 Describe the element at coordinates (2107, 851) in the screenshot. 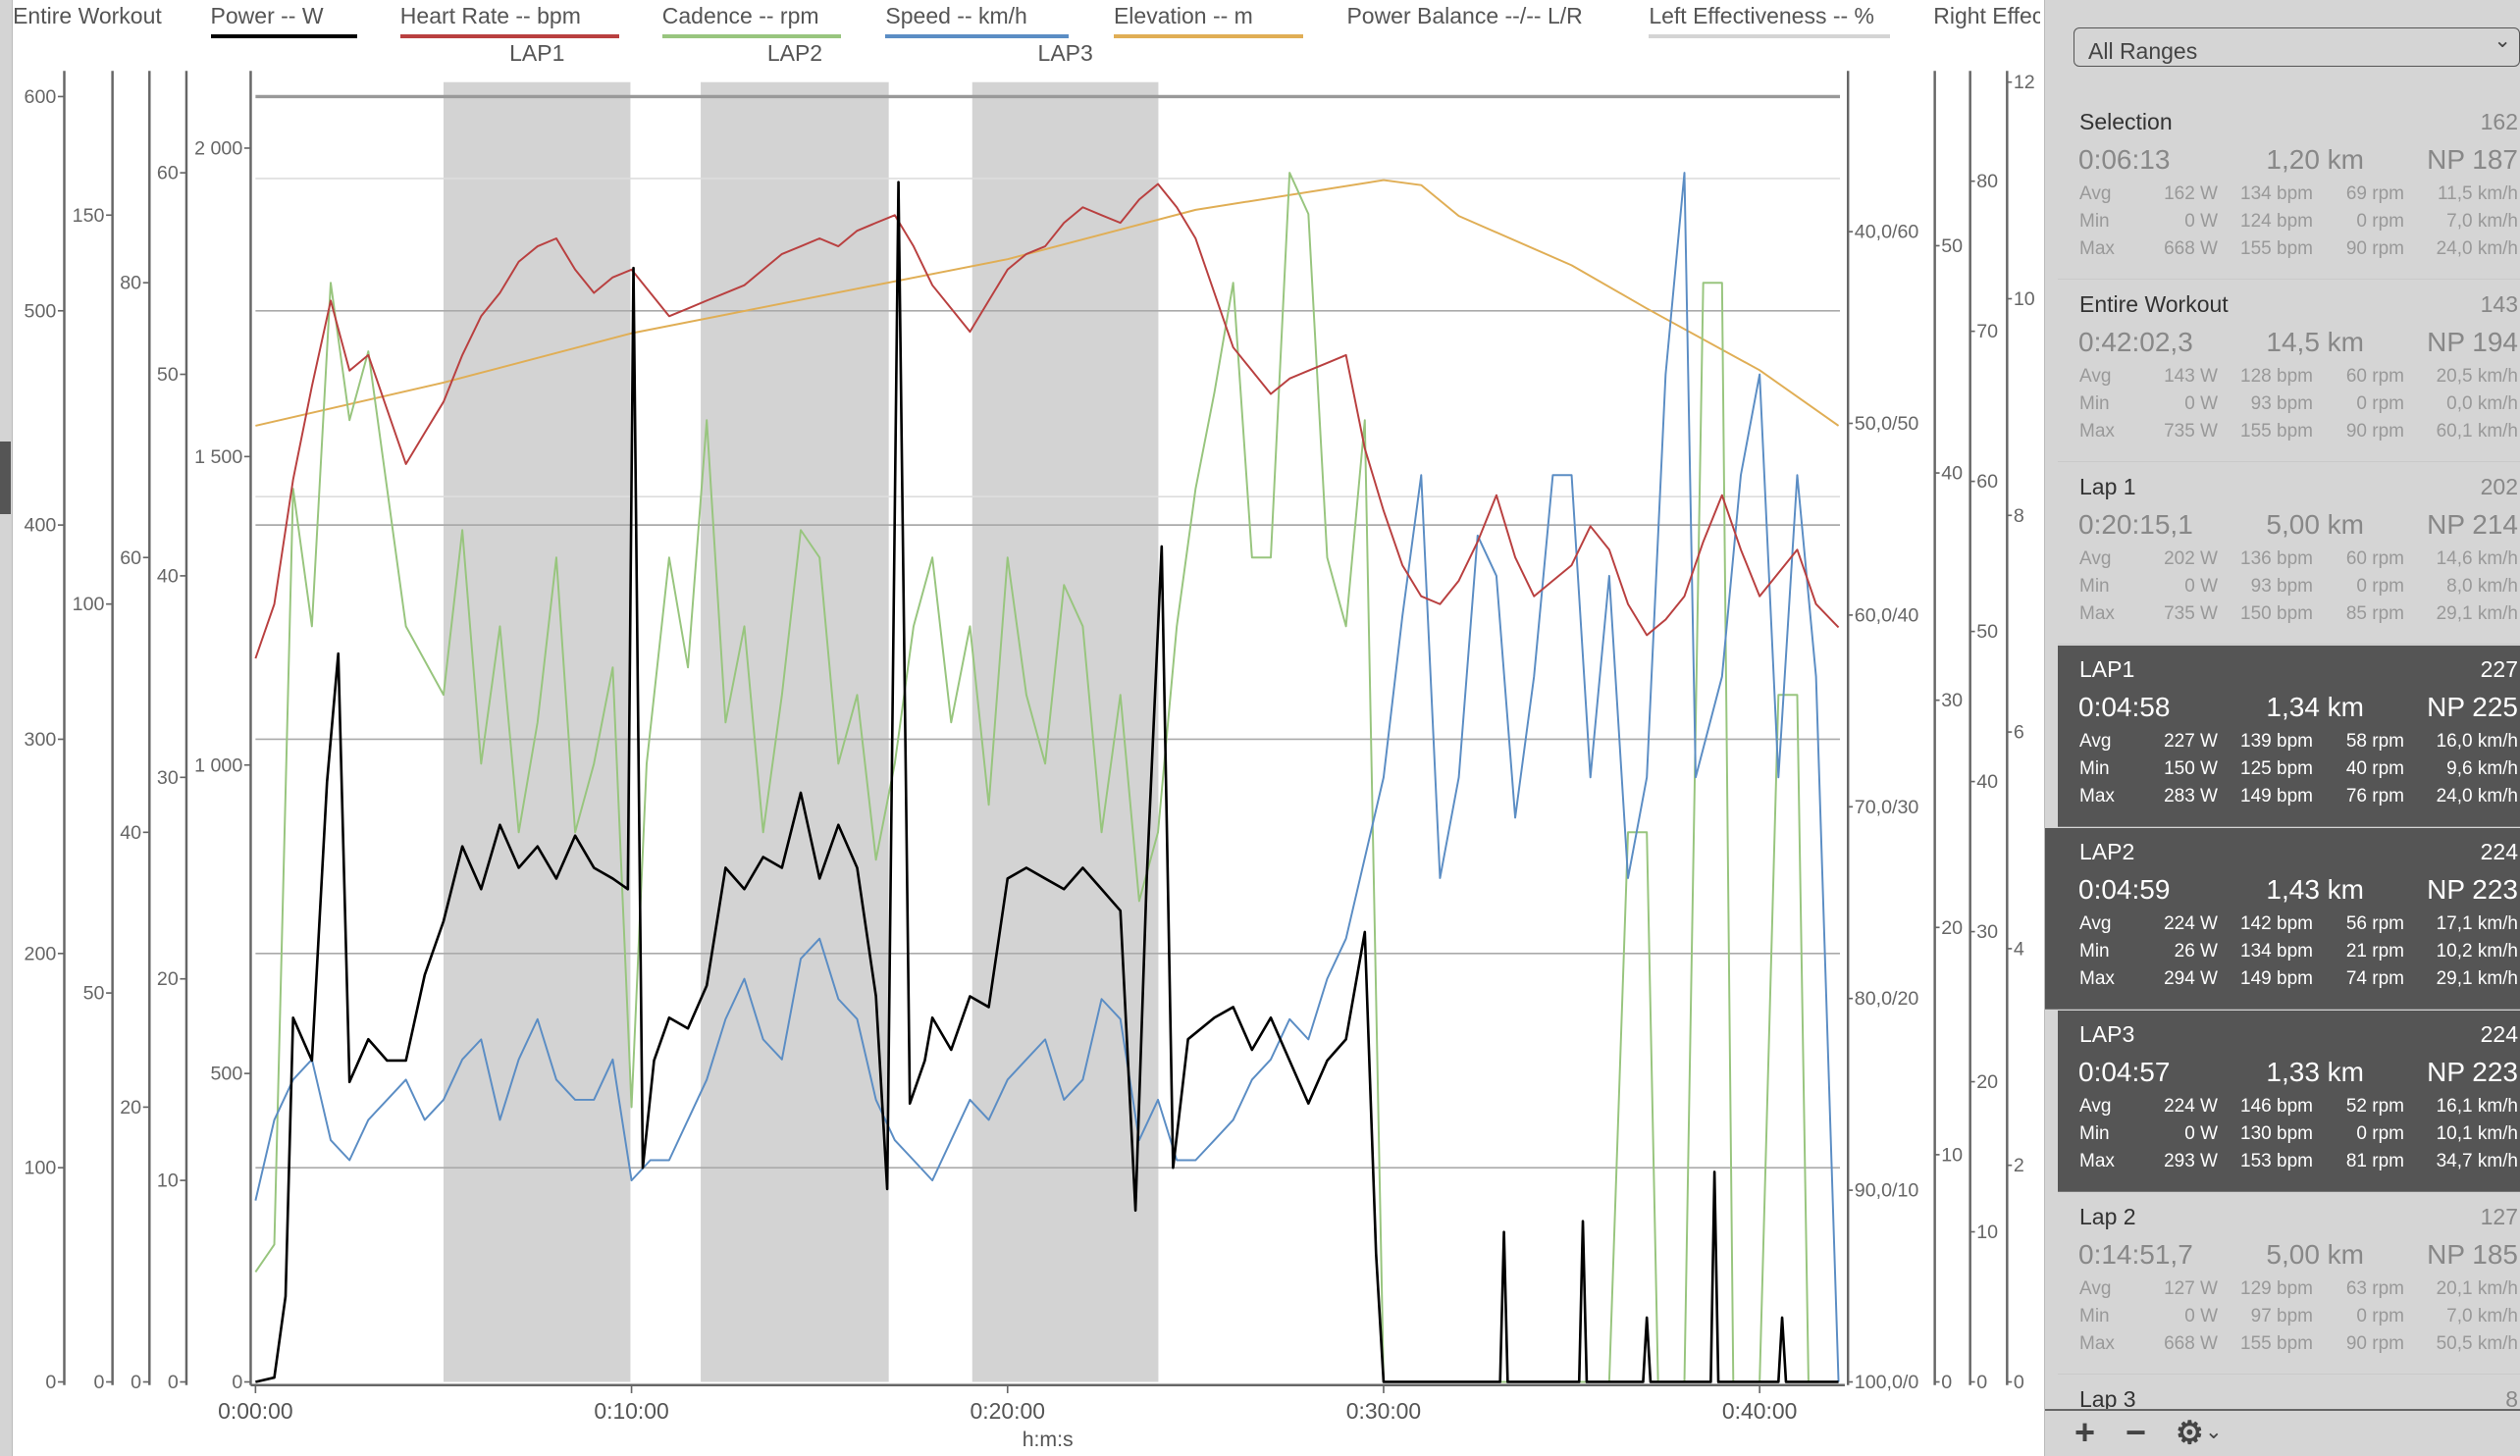

I see `range-title: LAP2` at that location.